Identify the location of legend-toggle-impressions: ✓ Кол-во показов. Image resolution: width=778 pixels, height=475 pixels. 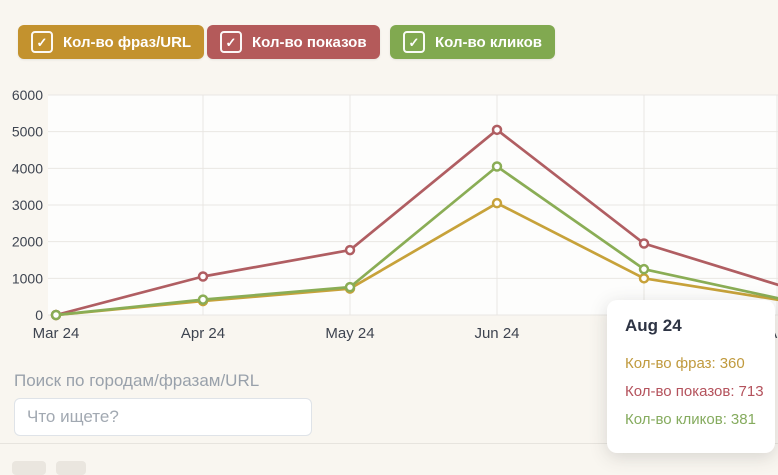
(293, 42).